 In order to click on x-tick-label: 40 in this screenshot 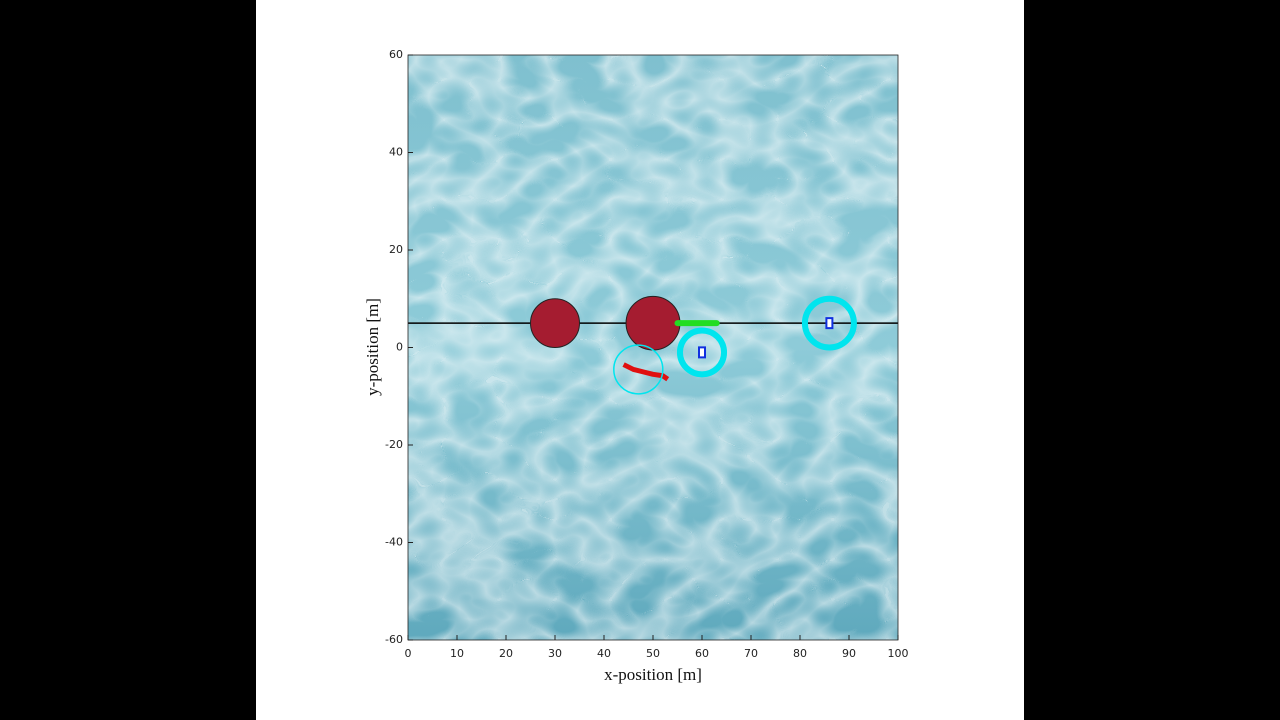, I will do `click(604, 653)`.